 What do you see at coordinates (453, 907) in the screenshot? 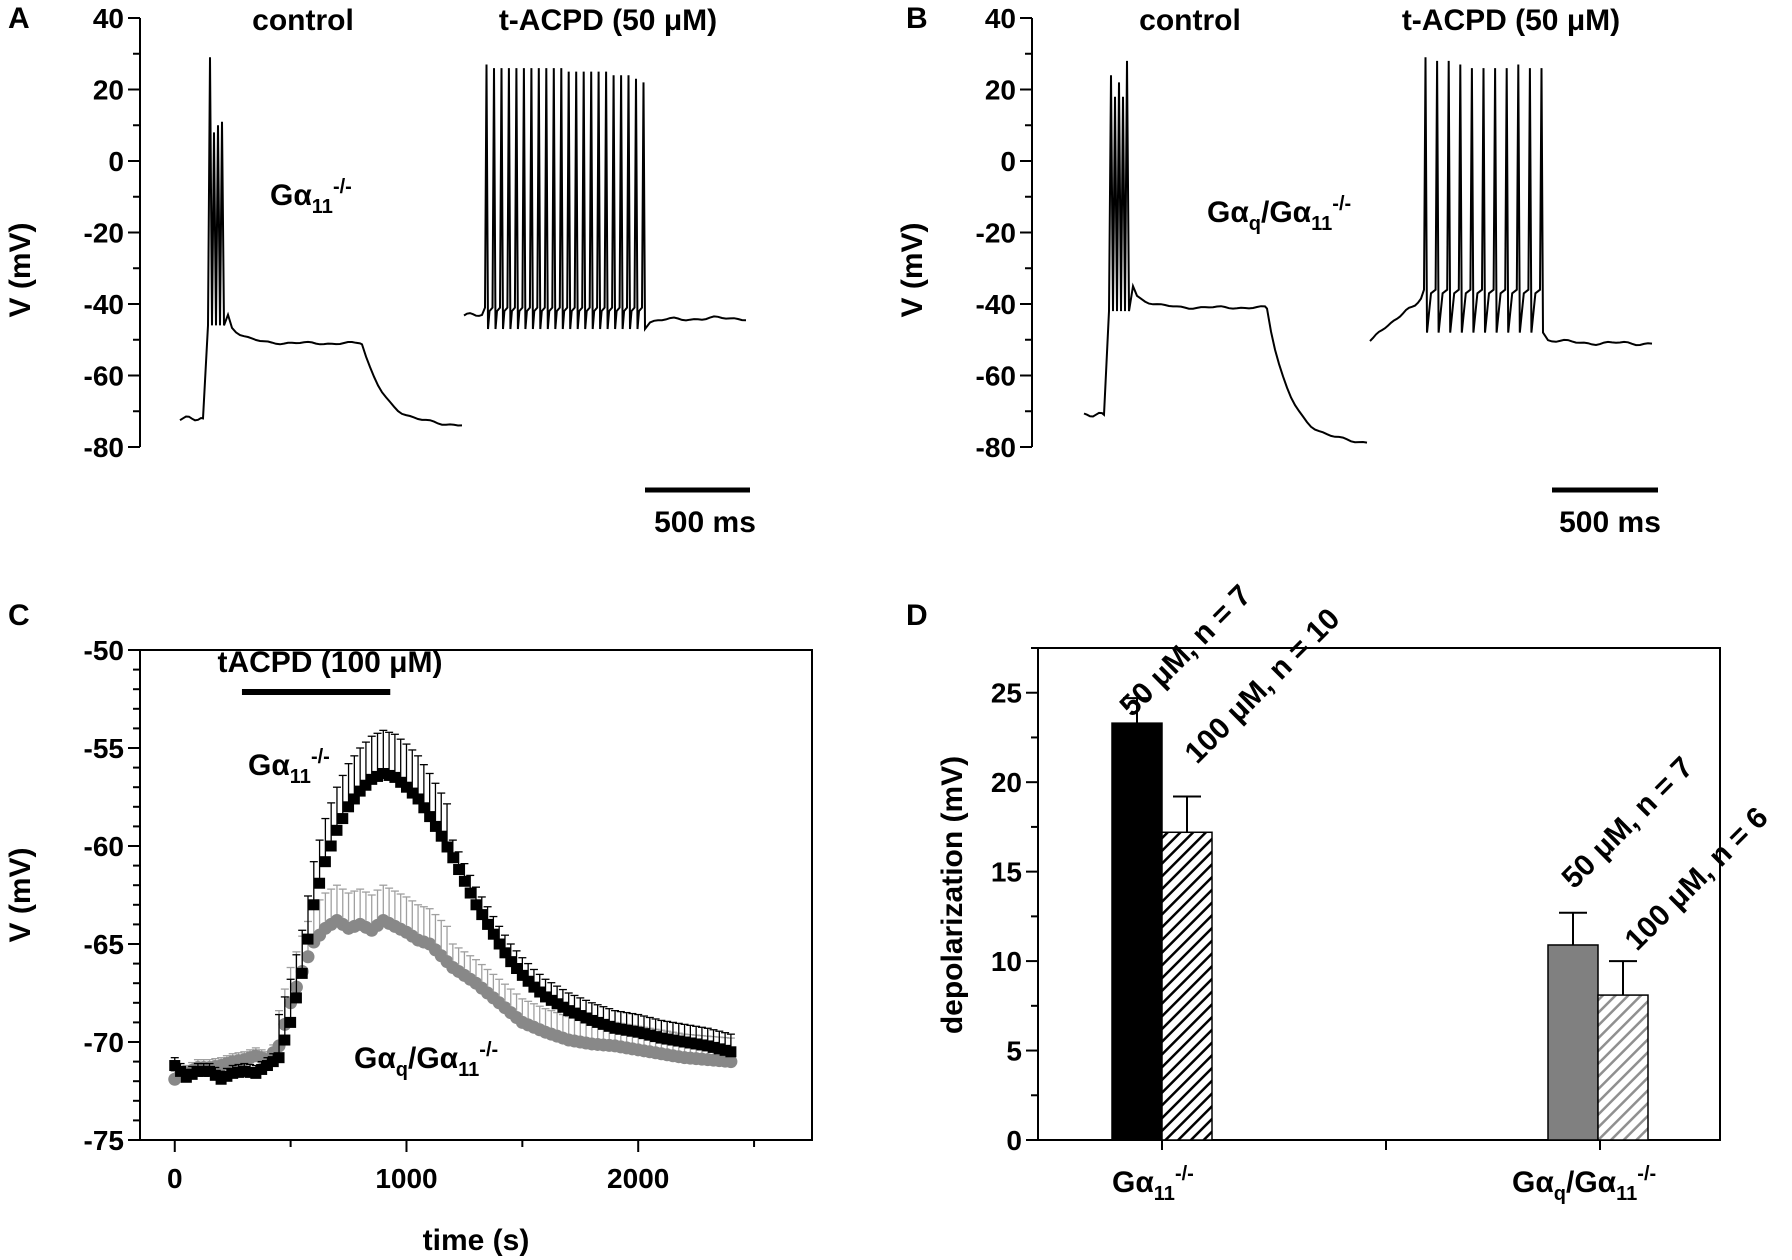
I see `panel-c-series` at bounding box center [453, 907].